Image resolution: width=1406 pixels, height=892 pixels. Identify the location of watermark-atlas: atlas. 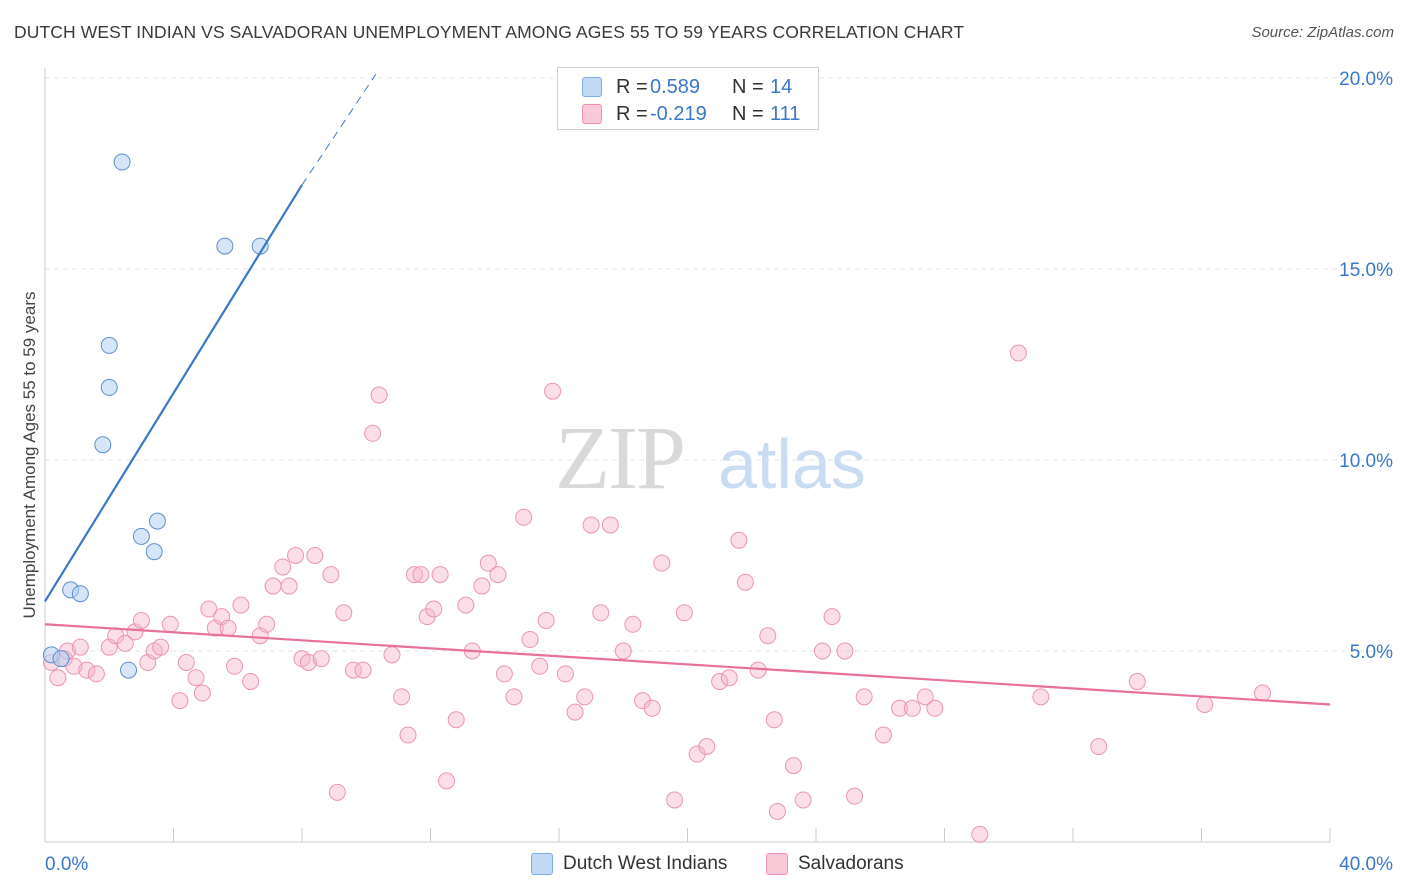
(792, 464).